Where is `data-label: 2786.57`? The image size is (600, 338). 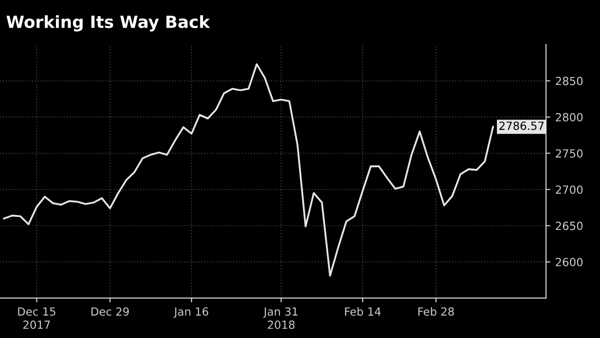 data-label: 2786.57 is located at coordinates (521, 126).